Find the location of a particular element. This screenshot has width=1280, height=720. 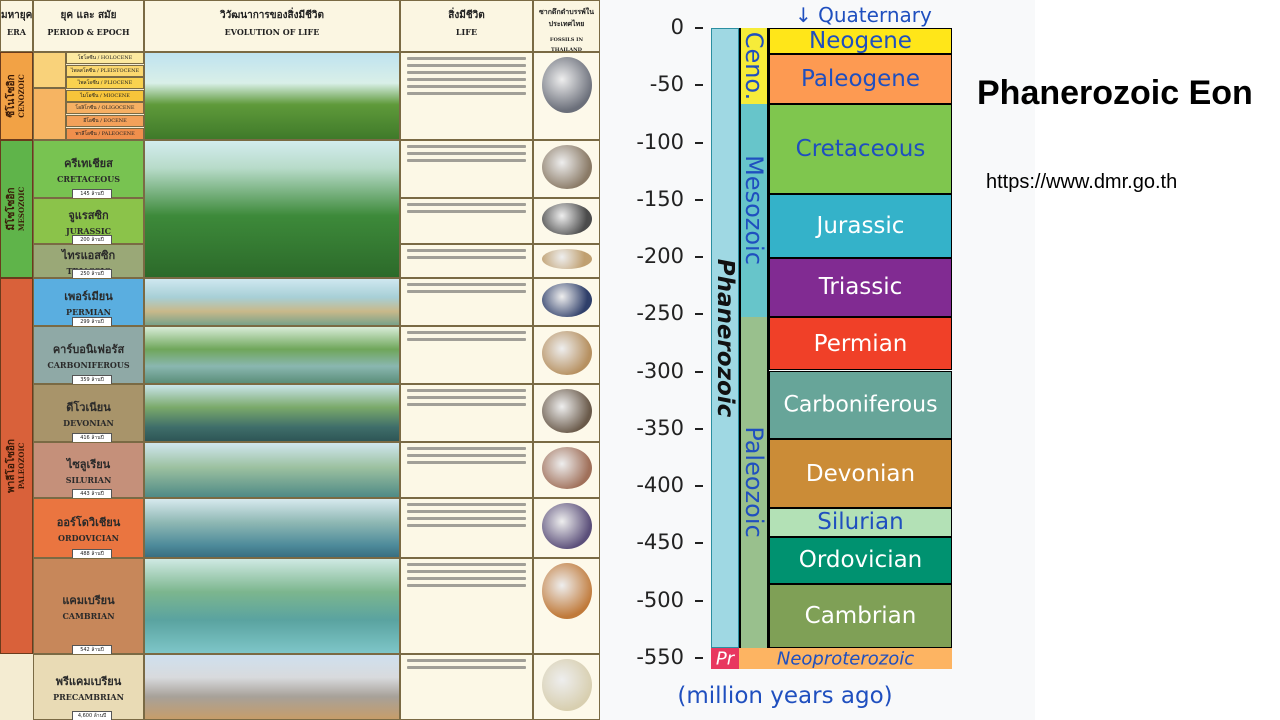

neoproterozoic-bar: Neoproterozoic is located at coordinates (845, 658).